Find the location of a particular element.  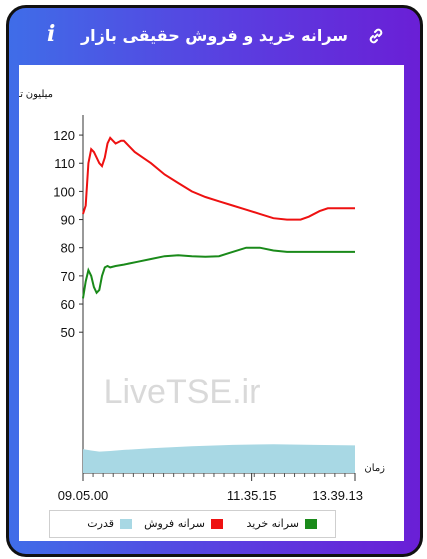

y-tick-label: 90 is located at coordinates (68, 220).